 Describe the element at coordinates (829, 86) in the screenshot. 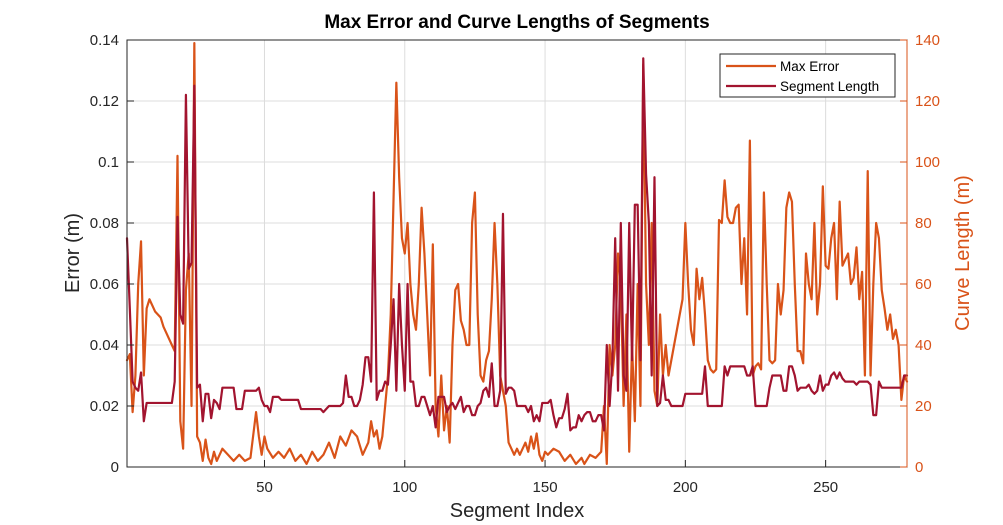

I see `legend-label-segment-length: Segment Length` at that location.